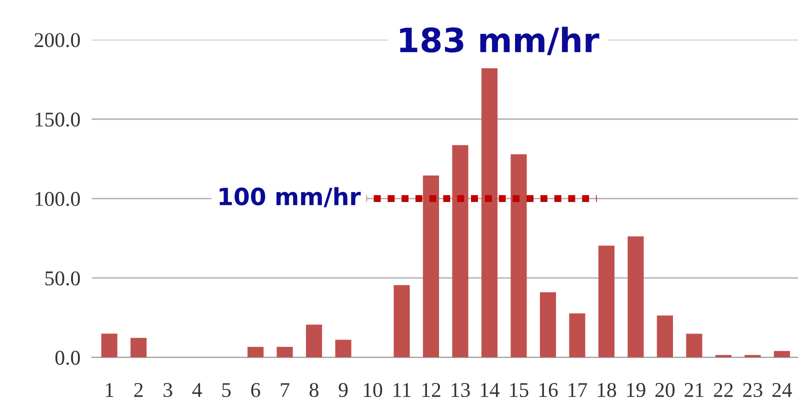 Image resolution: width=798 pixels, height=418 pixels. I want to click on x-tick-label: 22, so click(723, 390).